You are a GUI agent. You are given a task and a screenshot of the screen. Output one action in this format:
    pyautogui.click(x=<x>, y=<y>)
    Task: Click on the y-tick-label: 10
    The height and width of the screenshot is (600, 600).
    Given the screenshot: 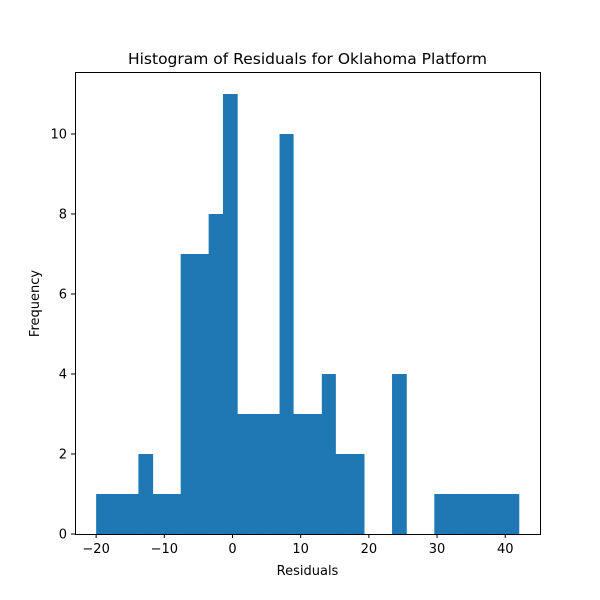 What is the action you would take?
    pyautogui.click(x=58, y=135)
    